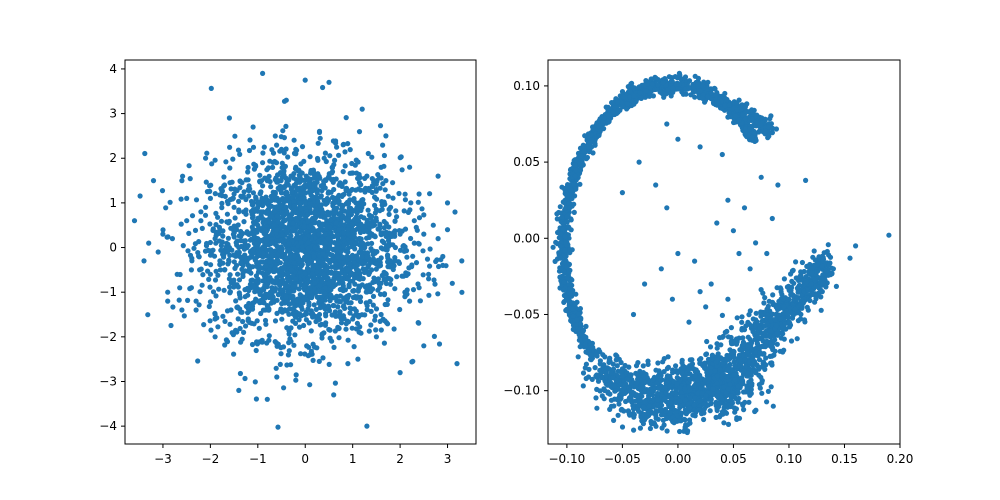 The height and width of the screenshot is (500, 1000). I want to click on x-tick-label: 2, so click(400, 459).